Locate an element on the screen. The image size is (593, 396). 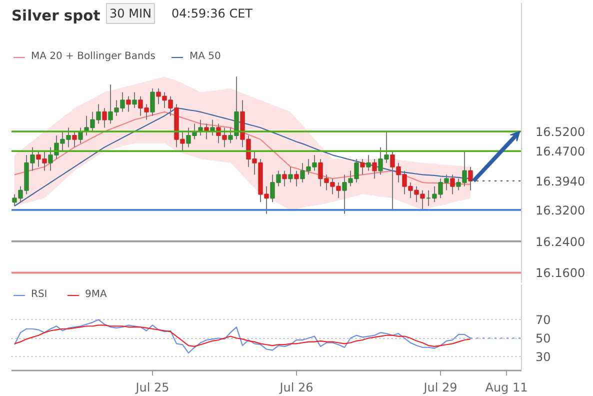
x-tick-label: Jul 25 is located at coordinates (152, 387).